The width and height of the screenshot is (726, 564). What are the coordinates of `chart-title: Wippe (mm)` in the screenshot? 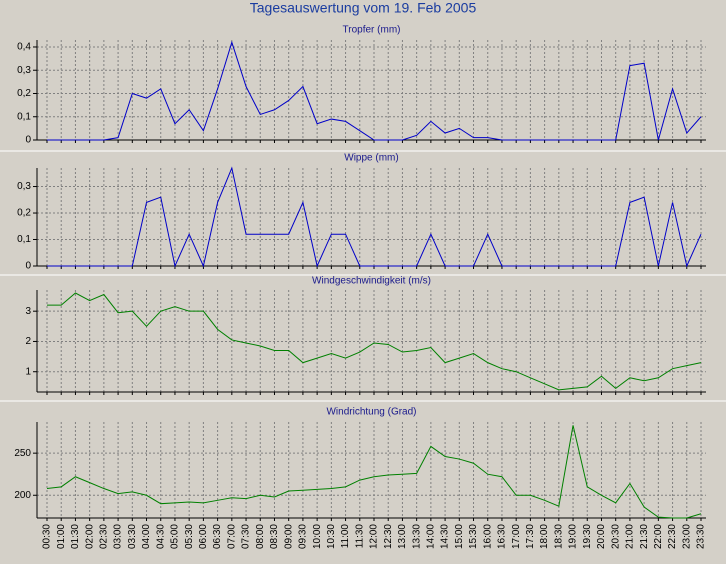 It's located at (371, 158).